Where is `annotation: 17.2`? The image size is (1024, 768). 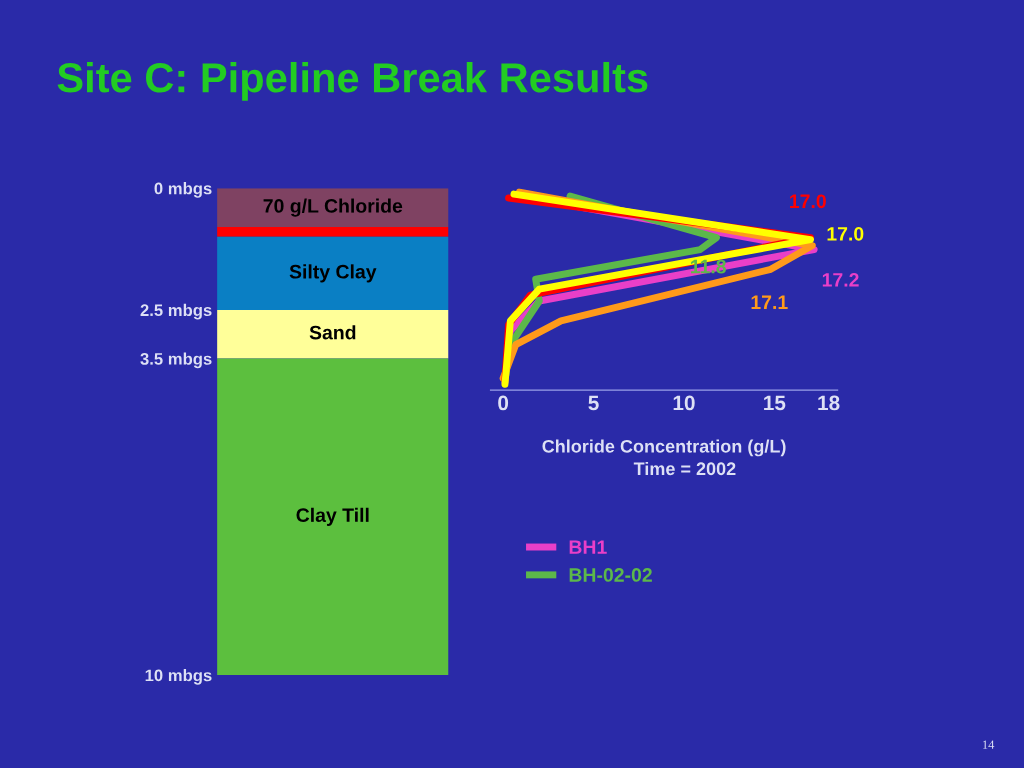 annotation: 17.2 is located at coordinates (840, 279).